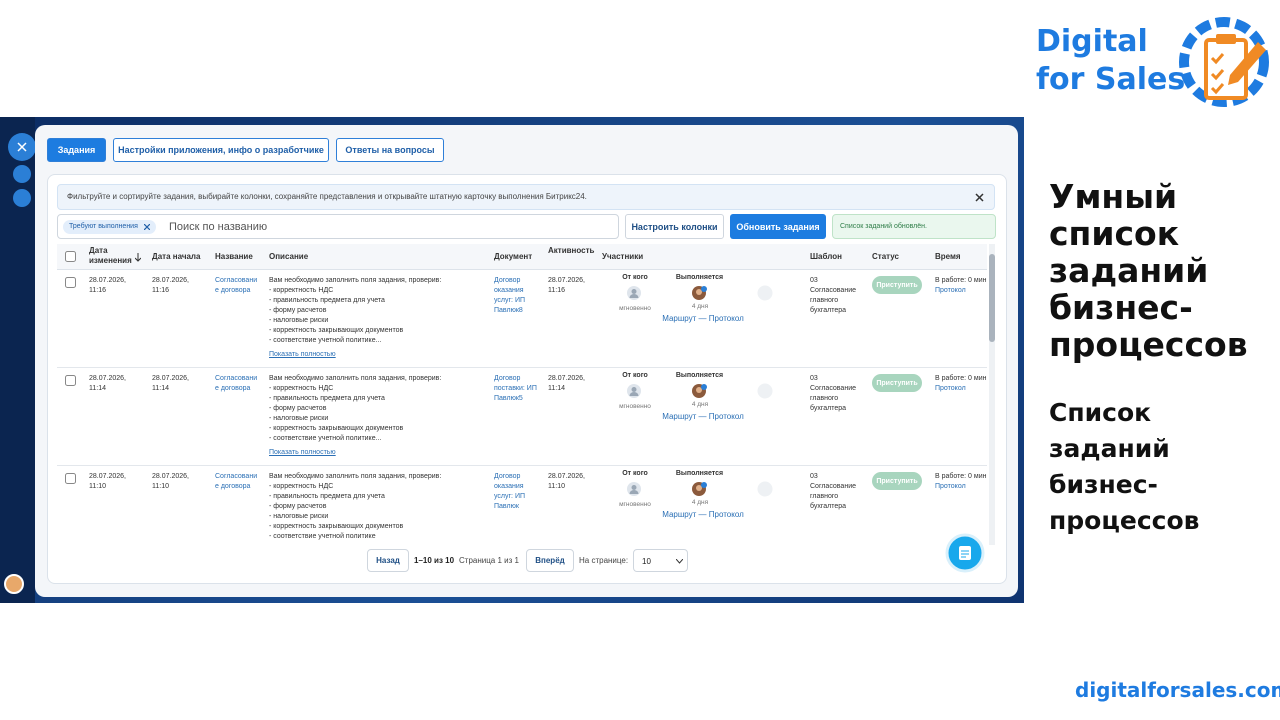 The width and height of the screenshot is (1280, 720). Describe the element at coordinates (20, 363) in the screenshot. I see `sidebar-icons` at that location.